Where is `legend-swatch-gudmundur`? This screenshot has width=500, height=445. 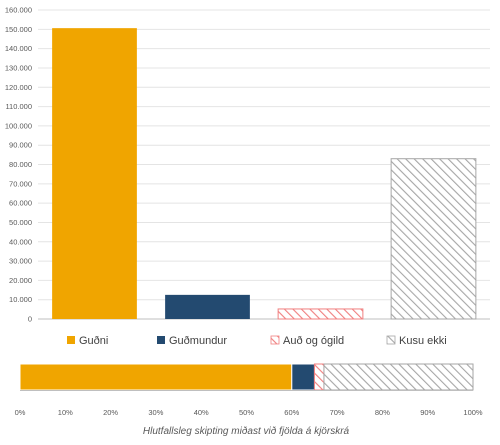
legend-swatch-gudmundur is located at coordinates (161, 340).